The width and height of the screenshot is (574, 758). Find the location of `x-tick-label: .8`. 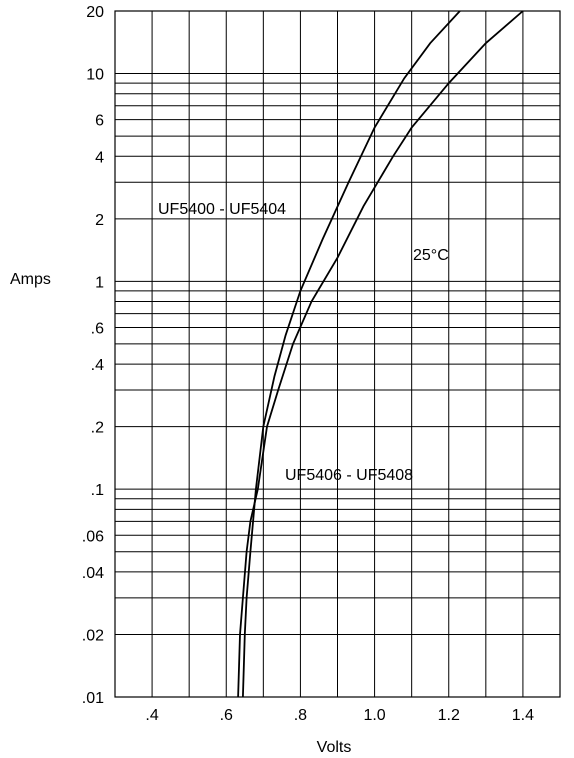

x-tick-label: .8 is located at coordinates (300, 715).